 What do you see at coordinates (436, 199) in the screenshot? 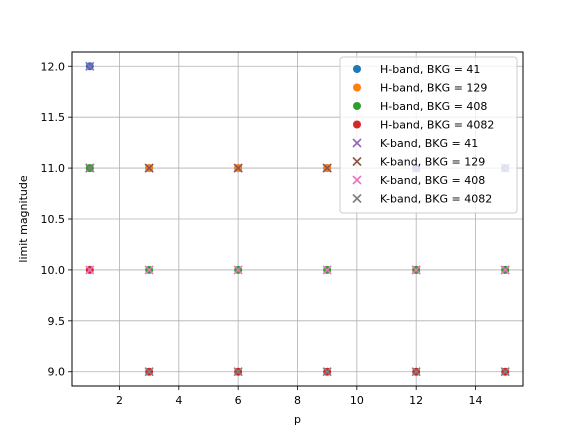
I see `legend-label: K-band, BKG = 4082` at bounding box center [436, 199].